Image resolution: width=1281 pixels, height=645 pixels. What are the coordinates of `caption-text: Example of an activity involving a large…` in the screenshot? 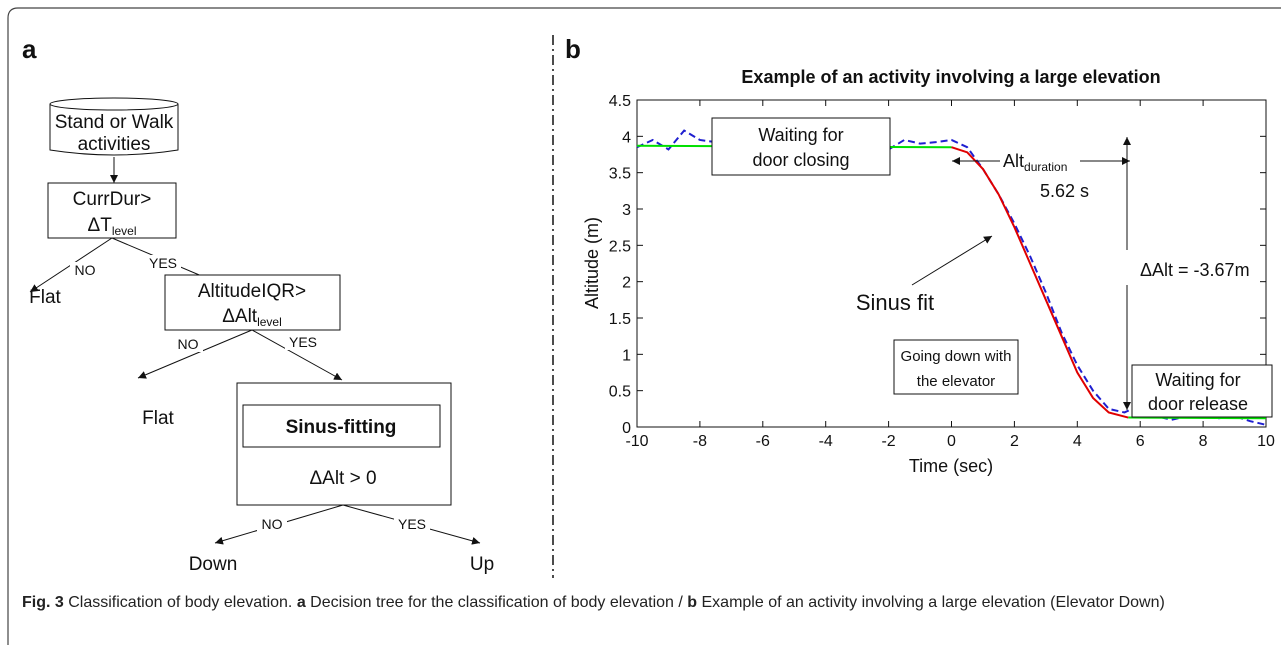 It's located at (933, 602).